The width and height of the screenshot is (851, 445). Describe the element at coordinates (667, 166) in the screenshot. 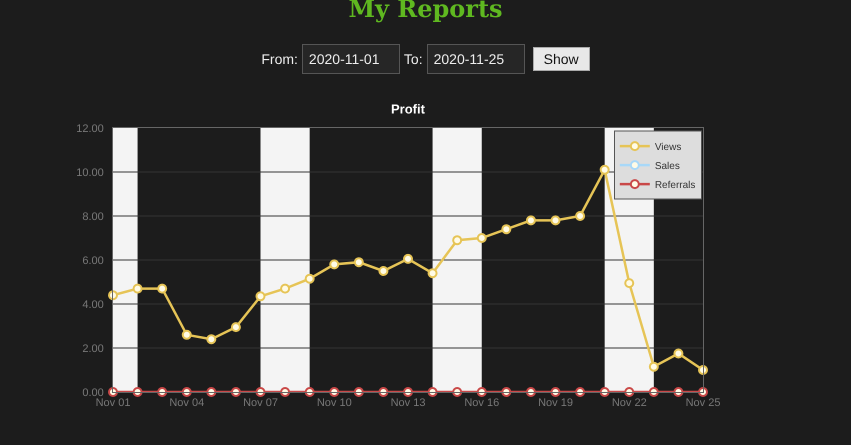

I see `legend-label: Sales` at that location.